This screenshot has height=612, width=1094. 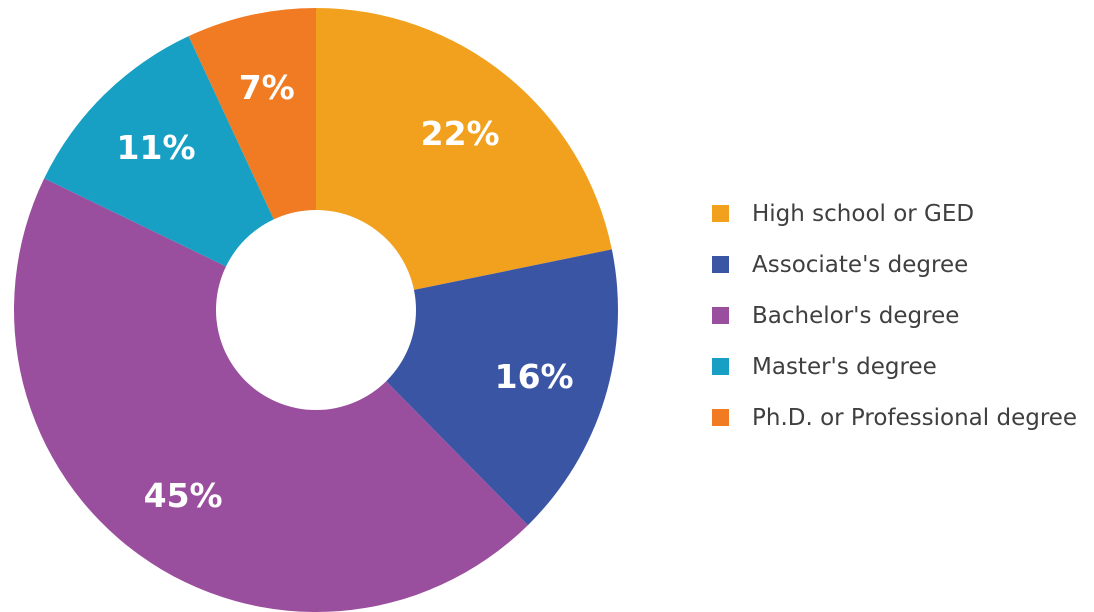 I want to click on legend-item: Master's degree, so click(x=894, y=366).